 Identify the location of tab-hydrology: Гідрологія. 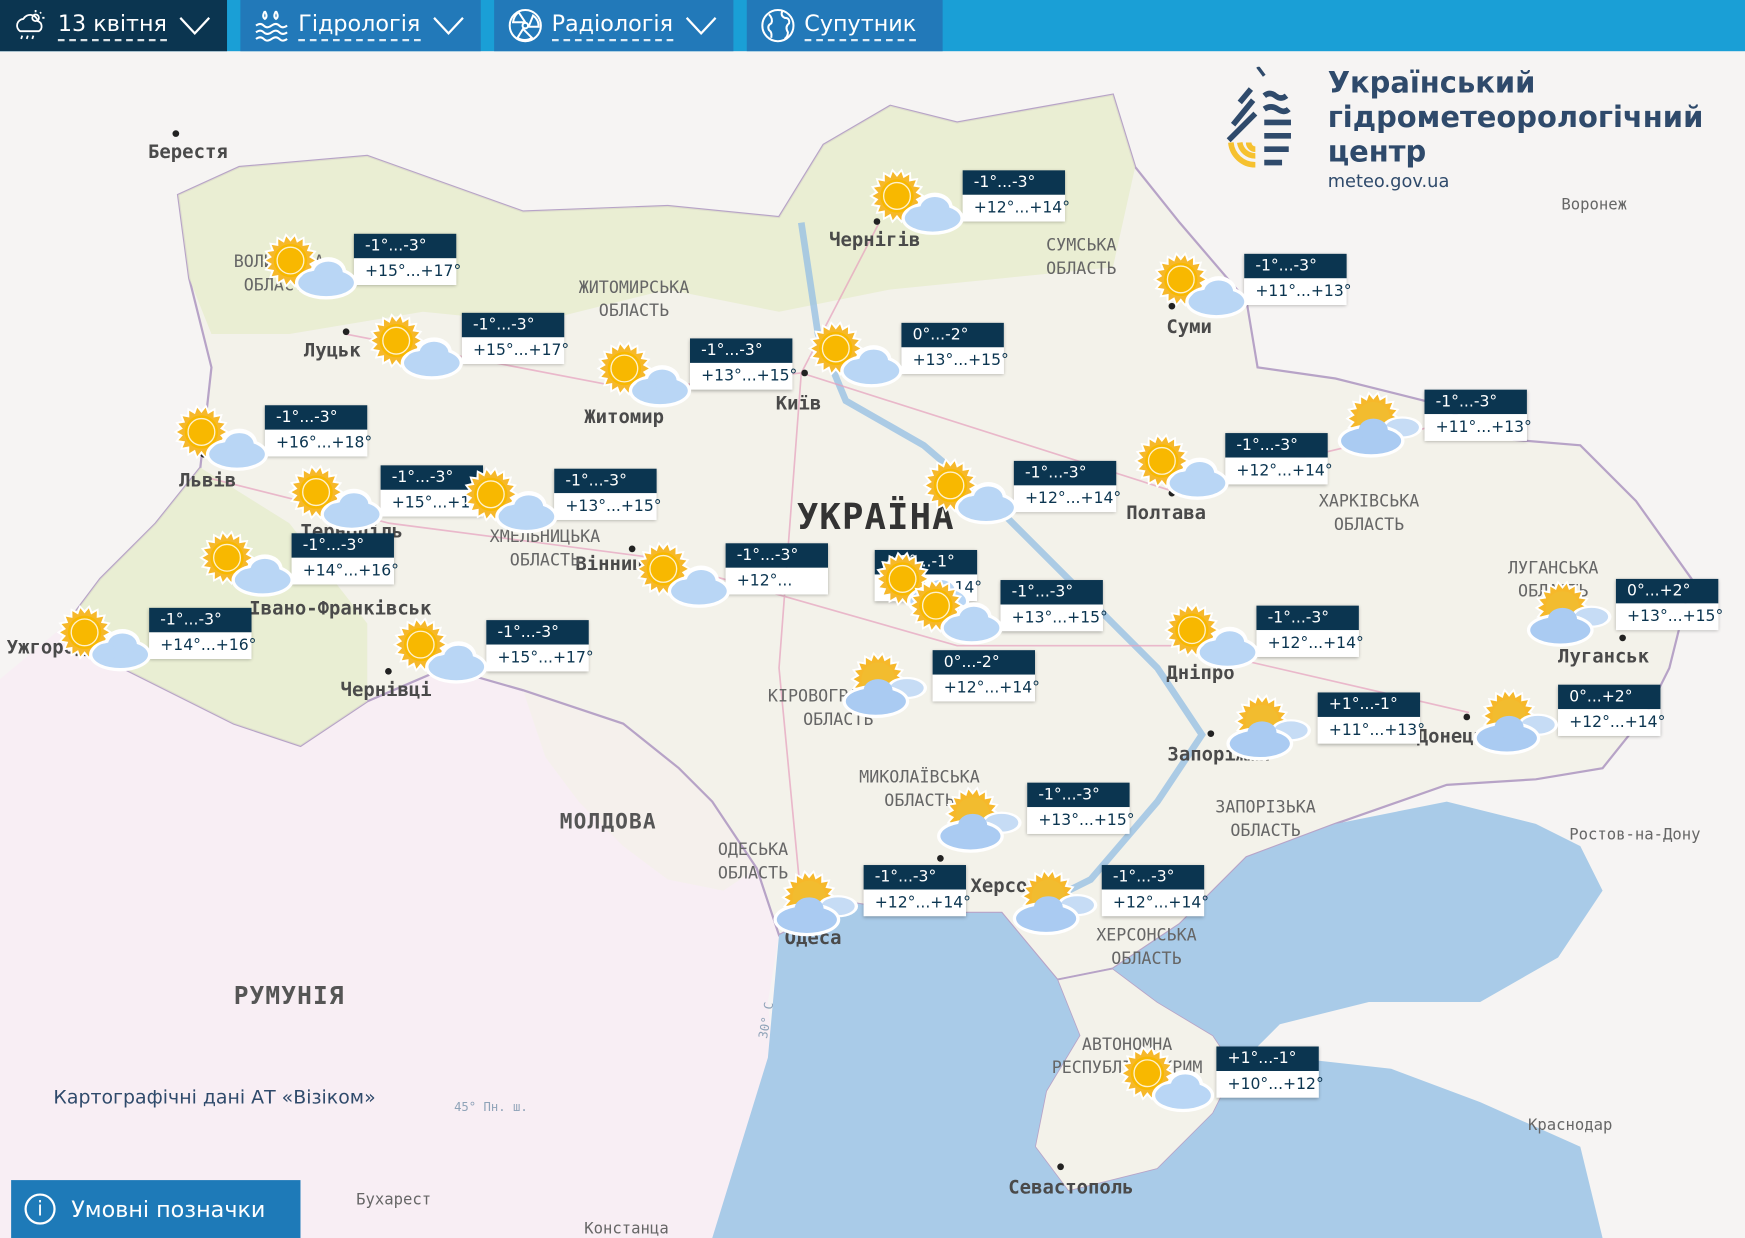
(360, 26).